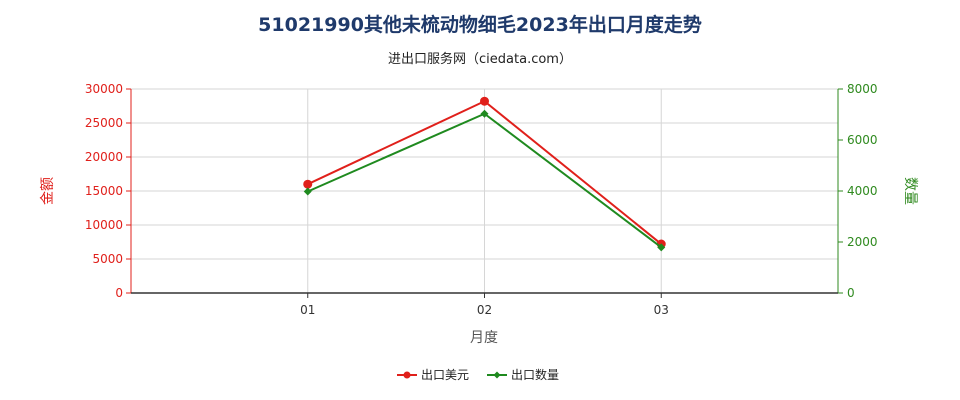  I want to click on y-right-tick-label: 4000, so click(862, 191).